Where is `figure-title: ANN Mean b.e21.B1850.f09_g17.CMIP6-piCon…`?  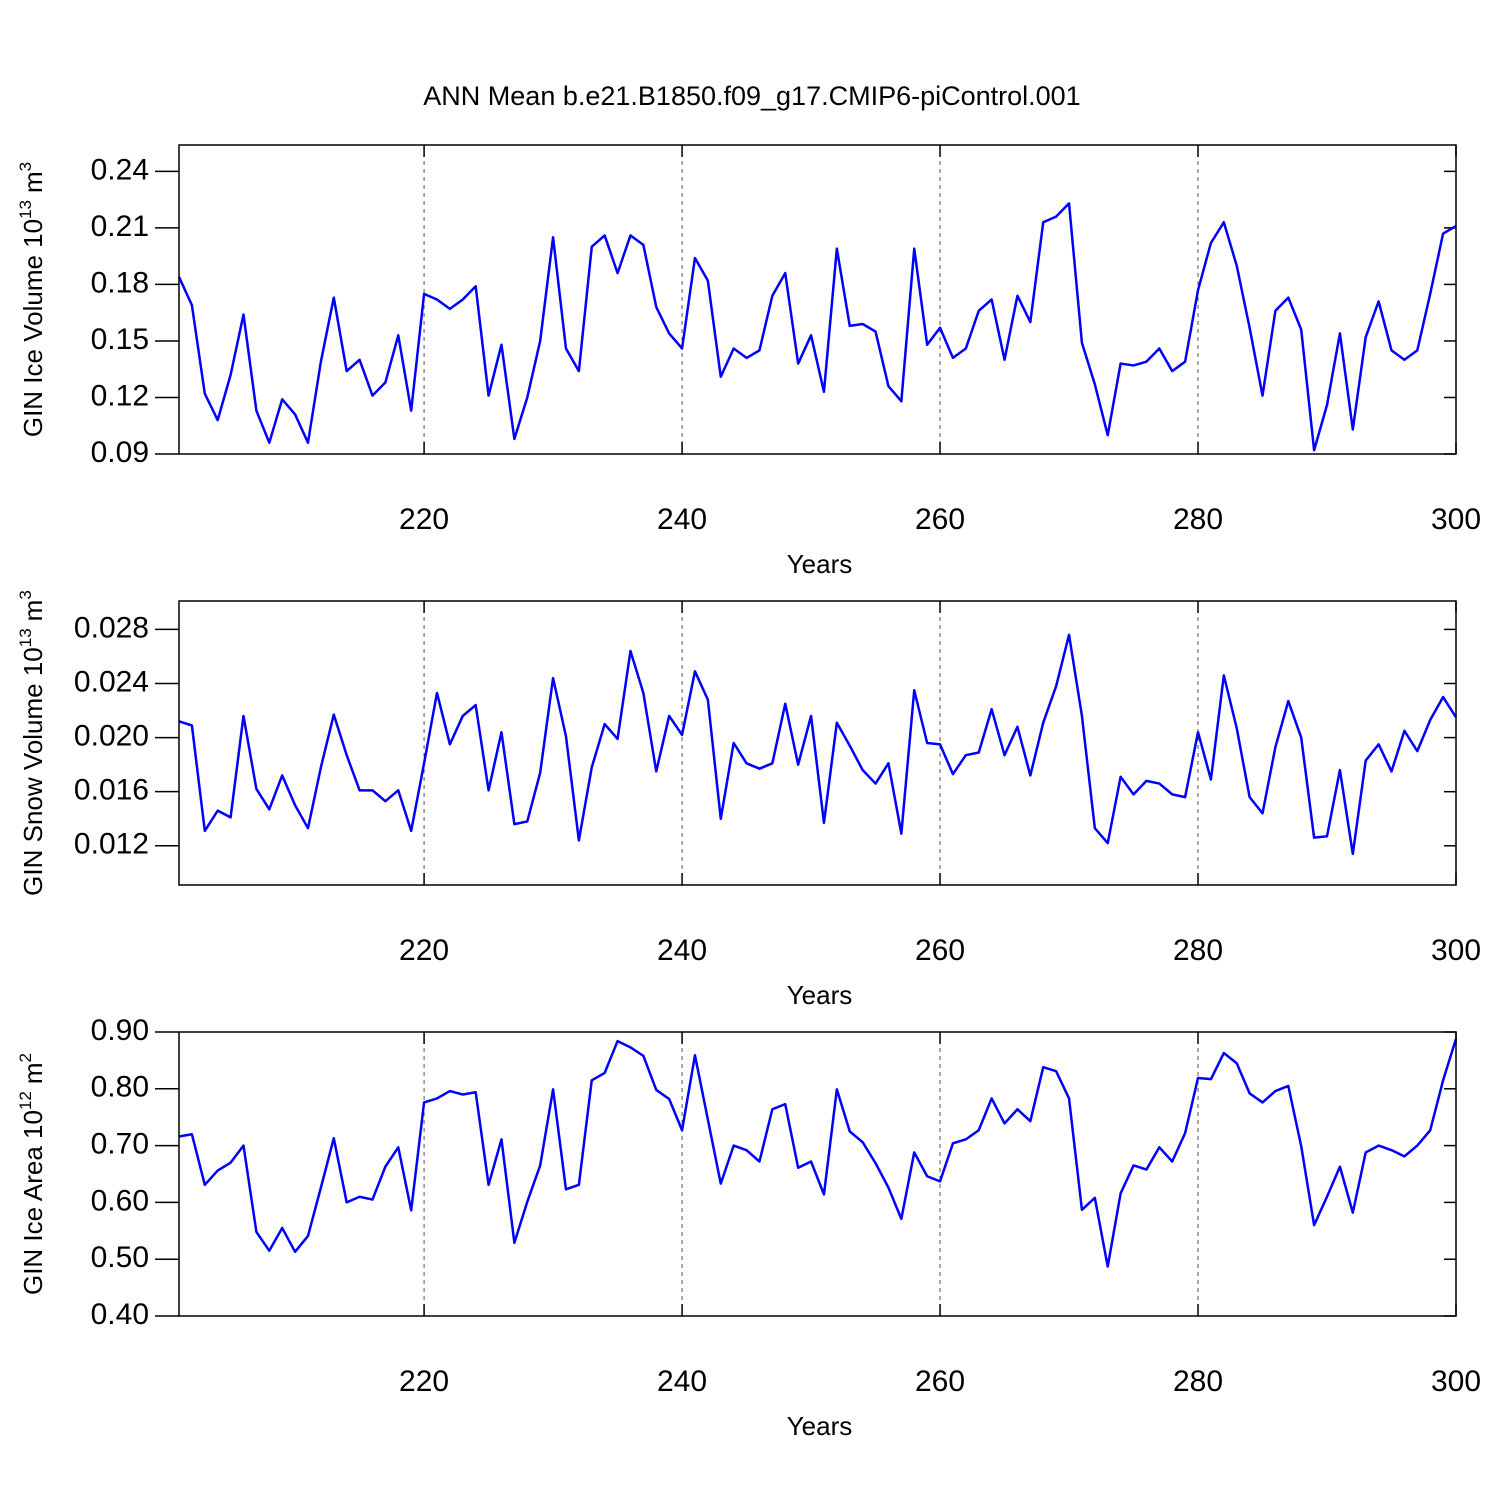
figure-title: ANN Mean b.e21.B1850.f09_g17.CMIP6-piCon… is located at coordinates (751, 96).